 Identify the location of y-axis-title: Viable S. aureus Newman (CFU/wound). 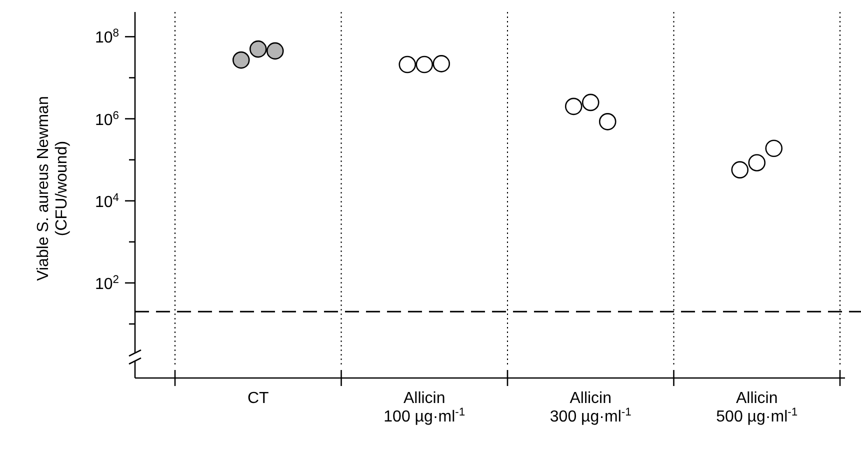
(52, 188).